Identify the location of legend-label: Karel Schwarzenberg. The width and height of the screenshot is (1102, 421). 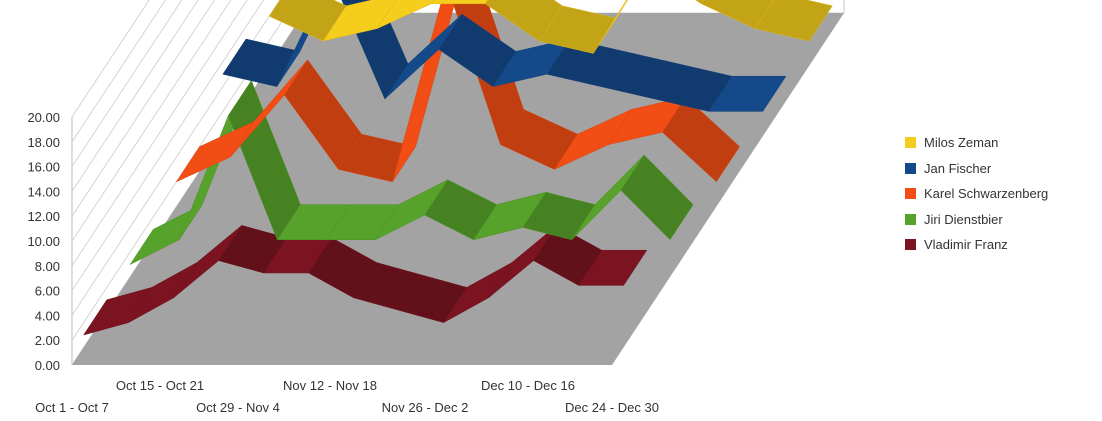
(986, 194).